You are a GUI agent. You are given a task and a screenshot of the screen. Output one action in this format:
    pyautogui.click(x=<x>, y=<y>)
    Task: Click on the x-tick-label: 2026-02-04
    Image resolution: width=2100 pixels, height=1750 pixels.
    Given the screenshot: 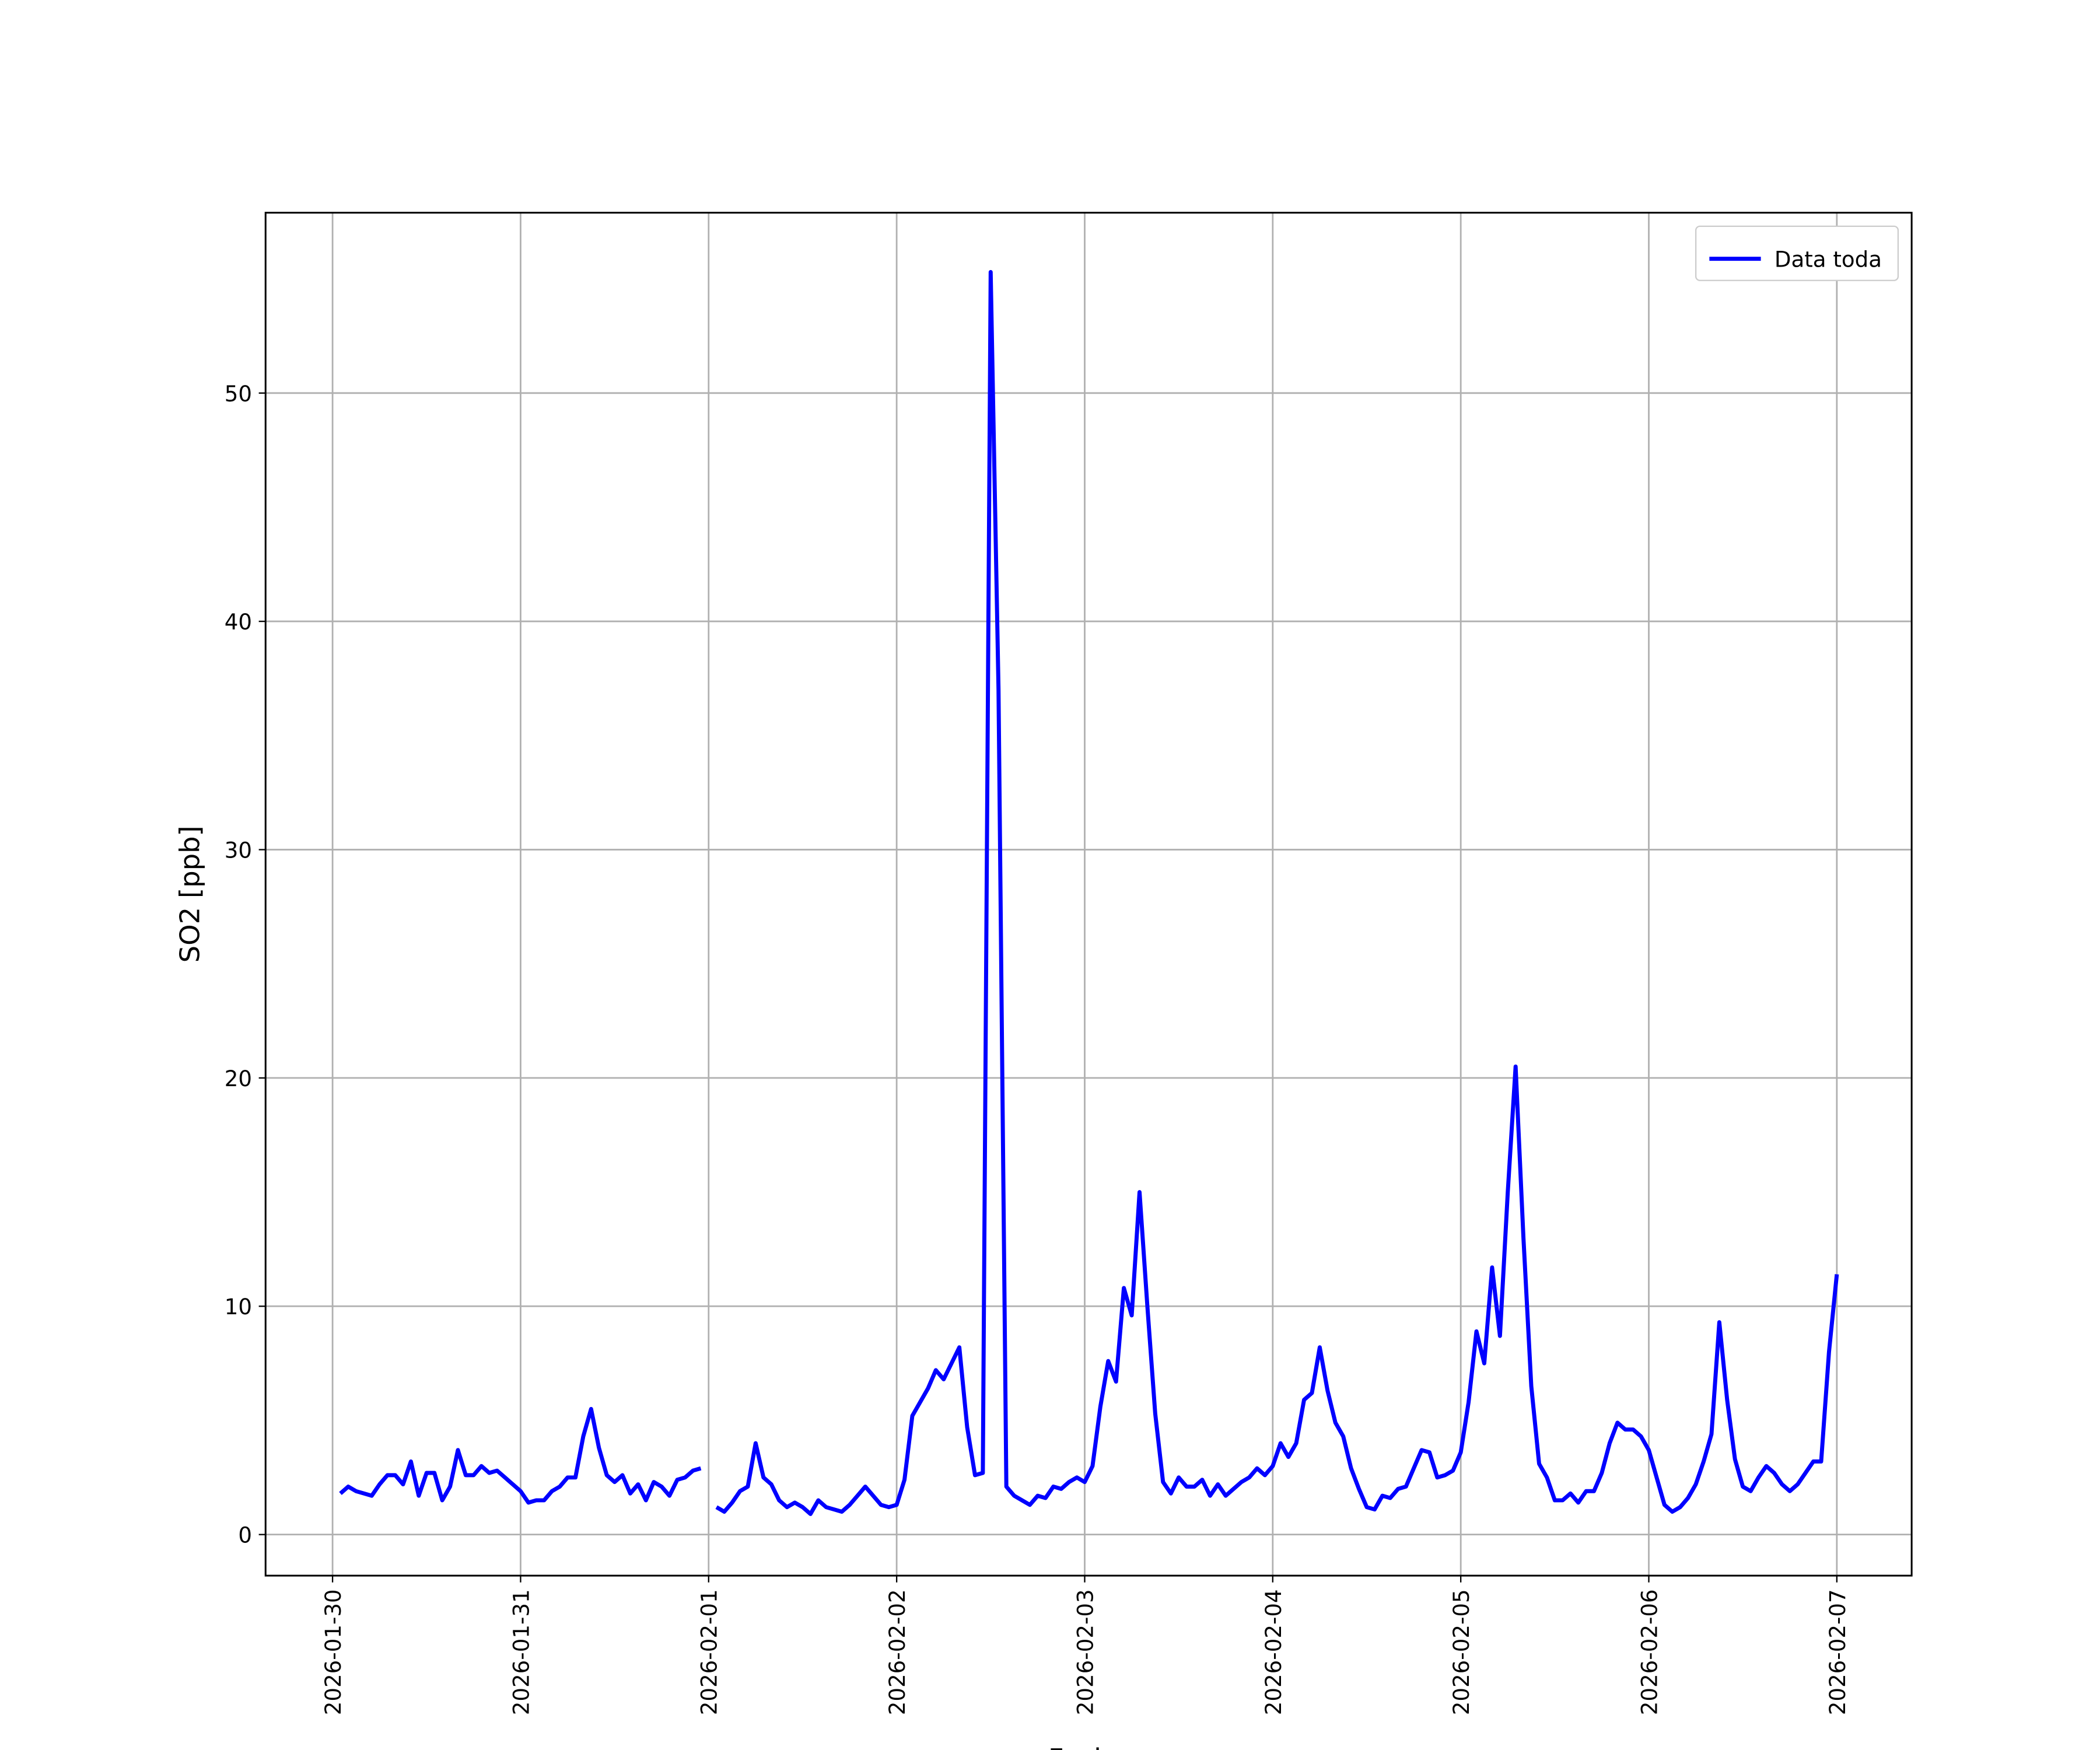 What is the action you would take?
    pyautogui.click(x=1273, y=1652)
    